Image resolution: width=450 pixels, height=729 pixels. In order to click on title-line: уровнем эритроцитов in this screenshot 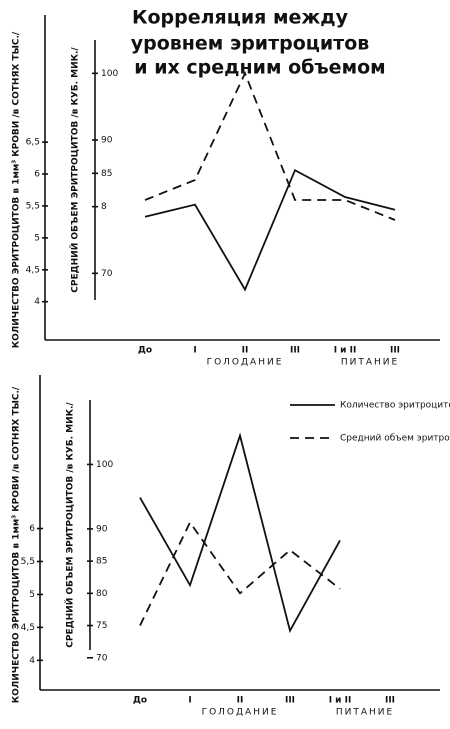, I will do `click(250, 44)`.